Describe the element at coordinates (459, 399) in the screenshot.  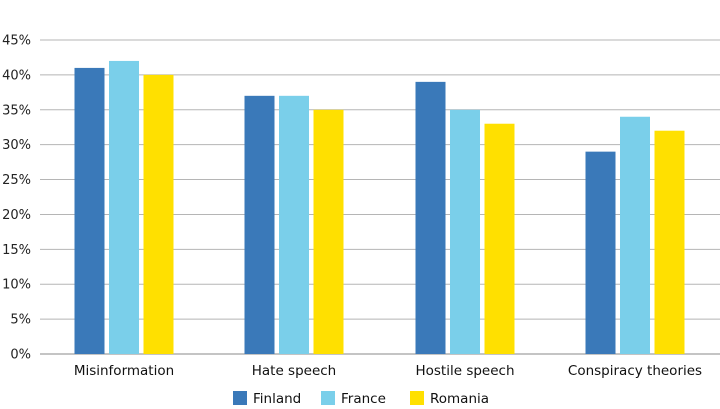
I see `legend-label-romania: Romania` at that location.